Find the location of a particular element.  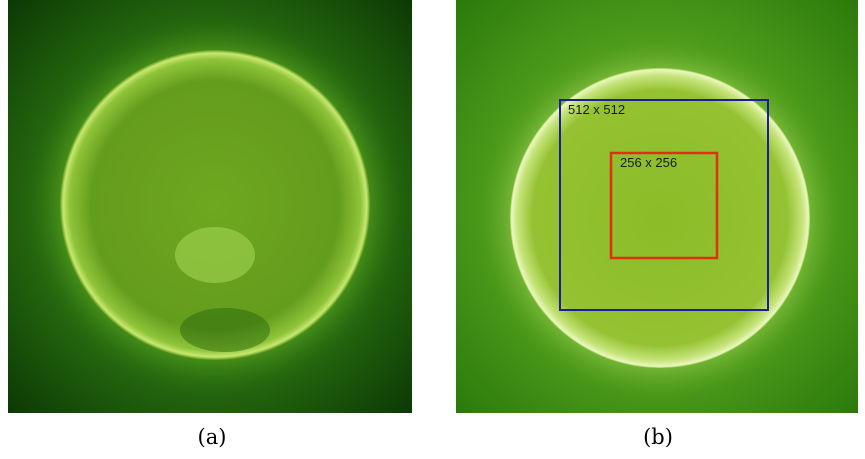

box-label: 256 x 256 is located at coordinates (648, 162).